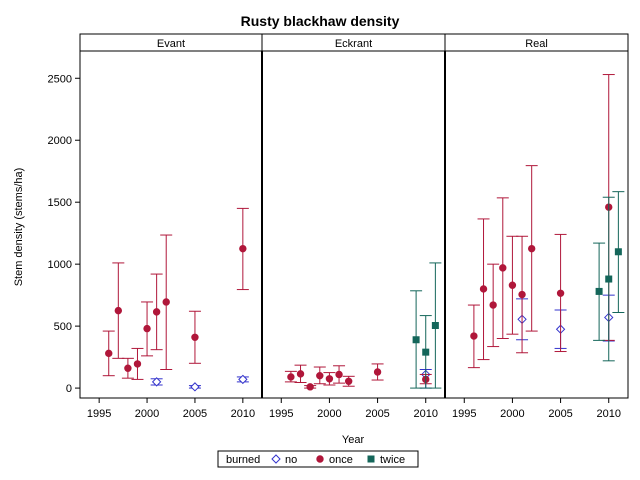 This screenshot has width=640, height=480. I want to click on y-tick-label: 2000, so click(60, 141).